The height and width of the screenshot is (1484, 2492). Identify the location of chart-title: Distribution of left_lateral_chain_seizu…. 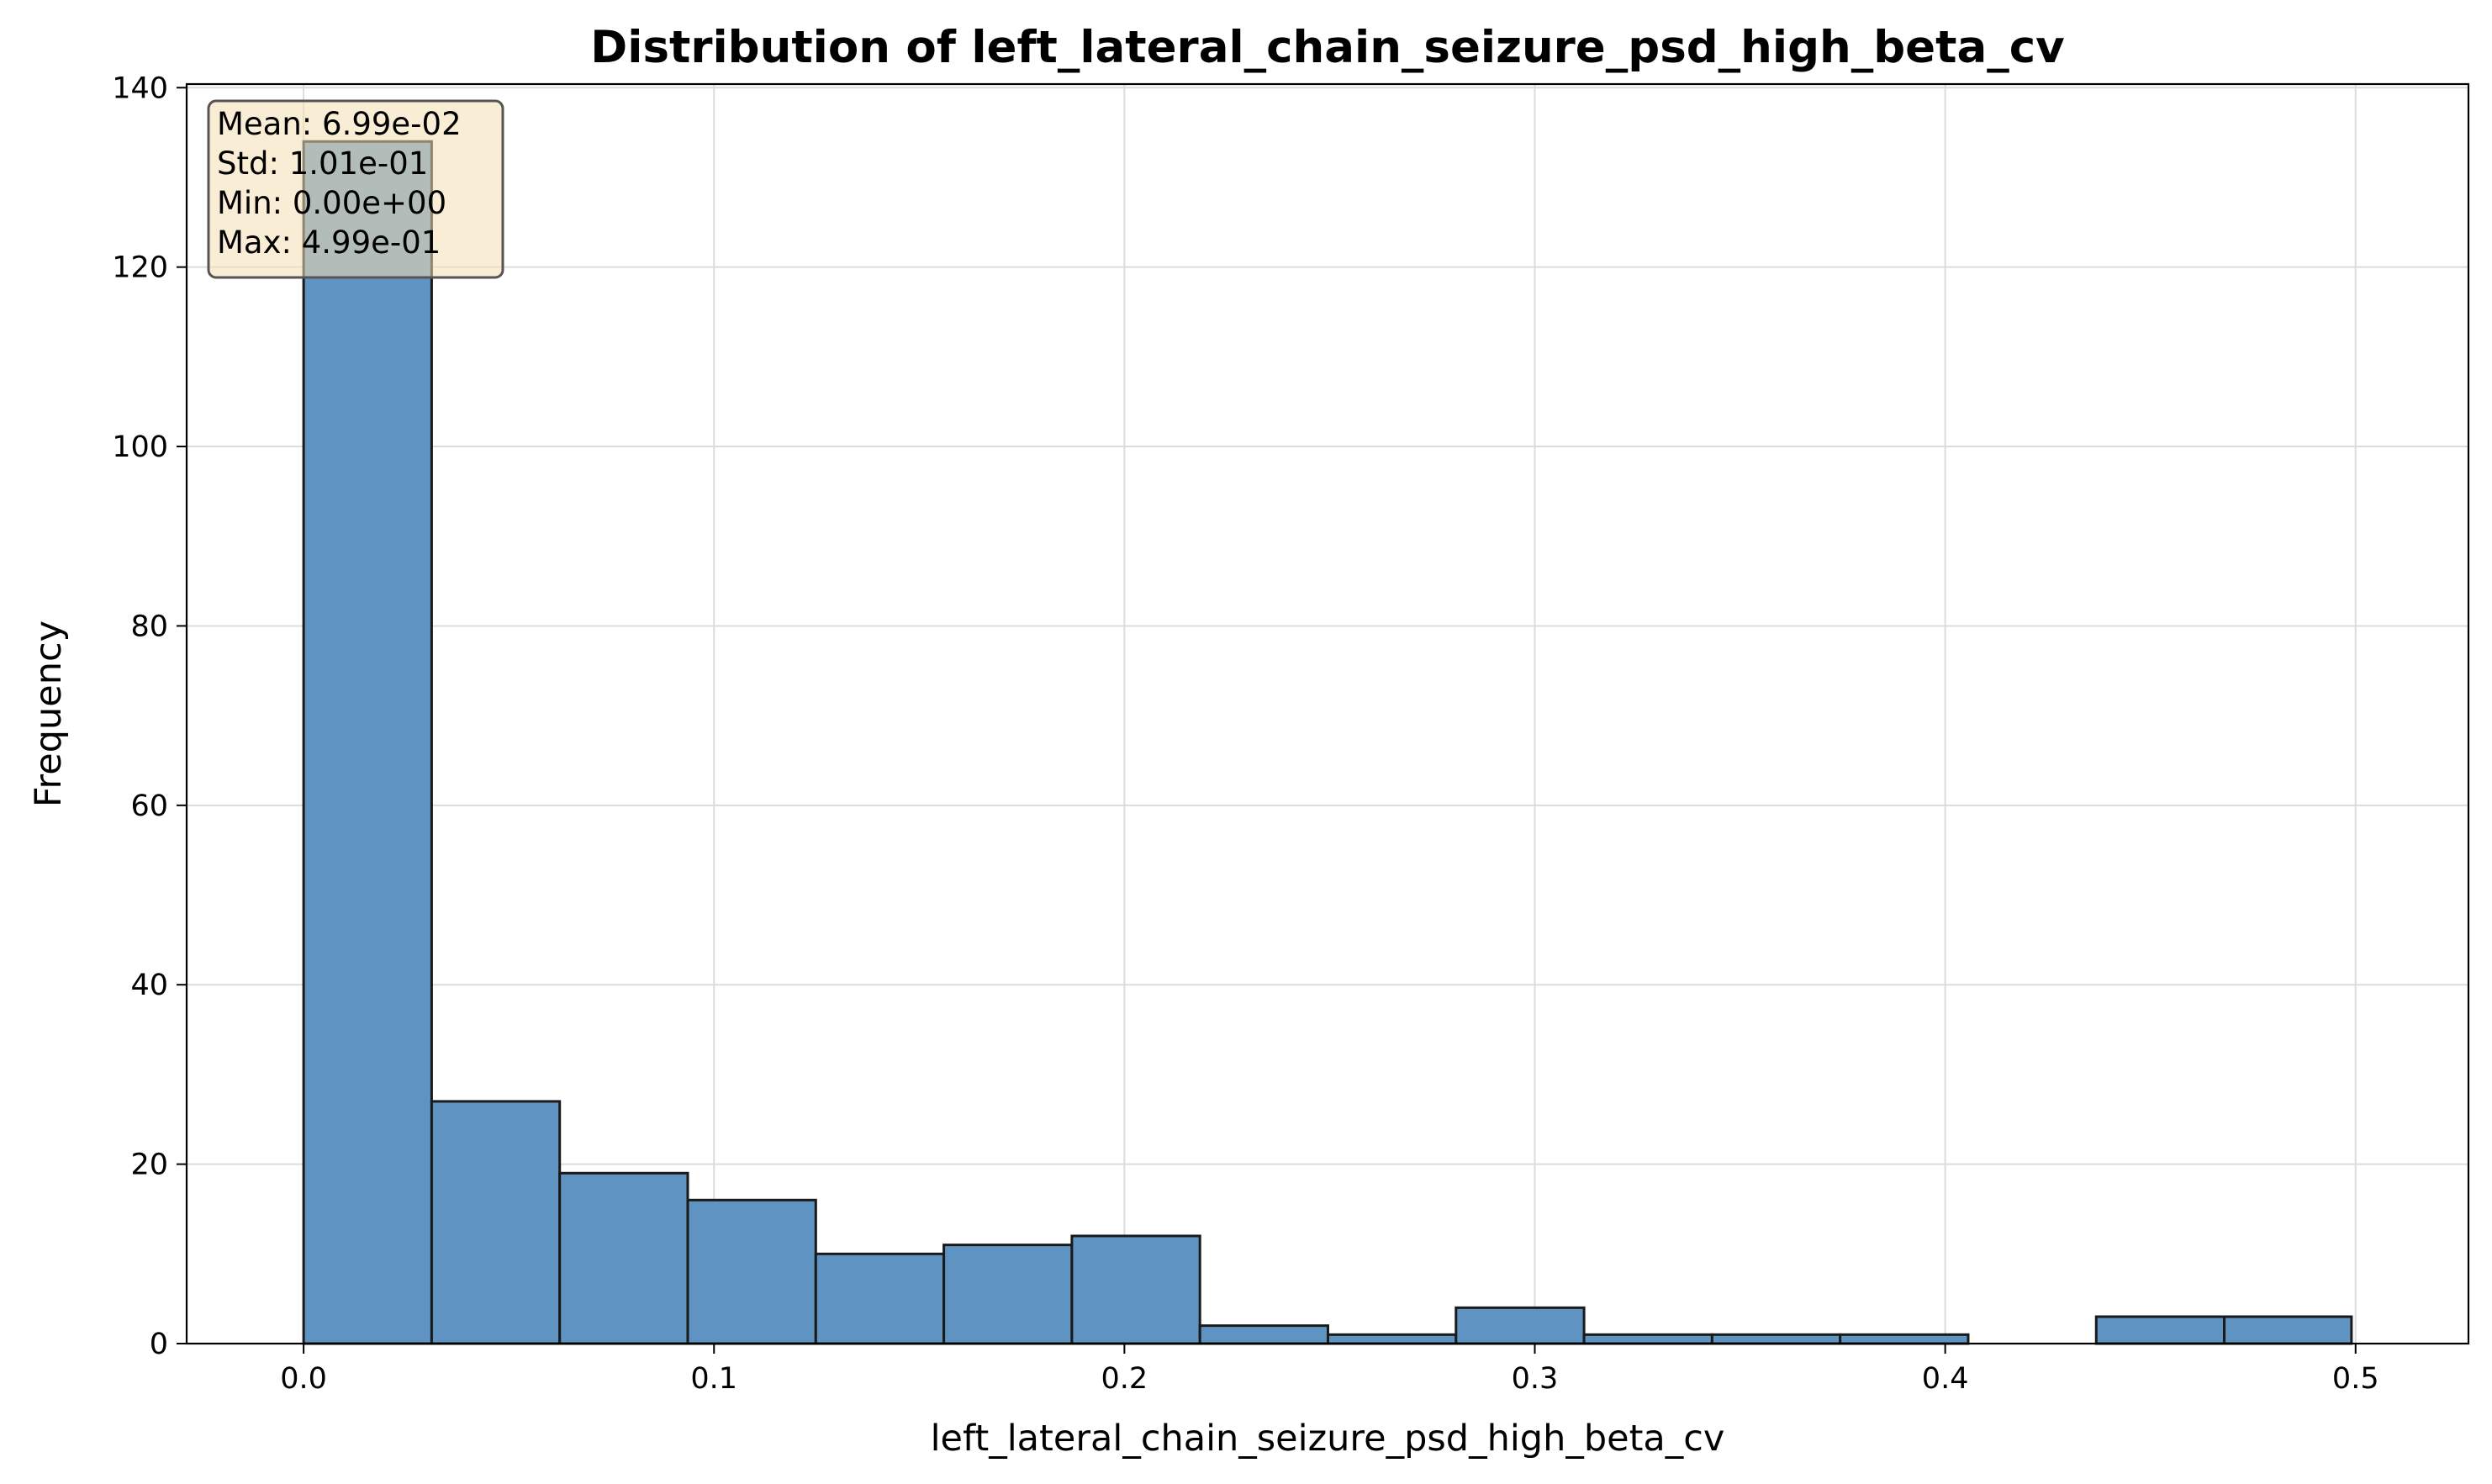
(1327, 47).